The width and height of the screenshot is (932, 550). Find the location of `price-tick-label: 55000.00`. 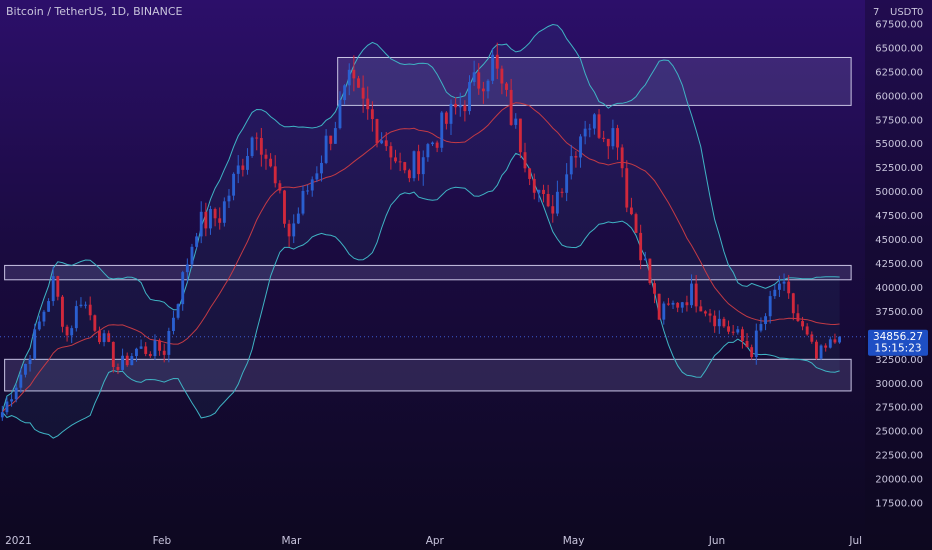

price-tick-label: 55000.00 is located at coordinates (899, 144).